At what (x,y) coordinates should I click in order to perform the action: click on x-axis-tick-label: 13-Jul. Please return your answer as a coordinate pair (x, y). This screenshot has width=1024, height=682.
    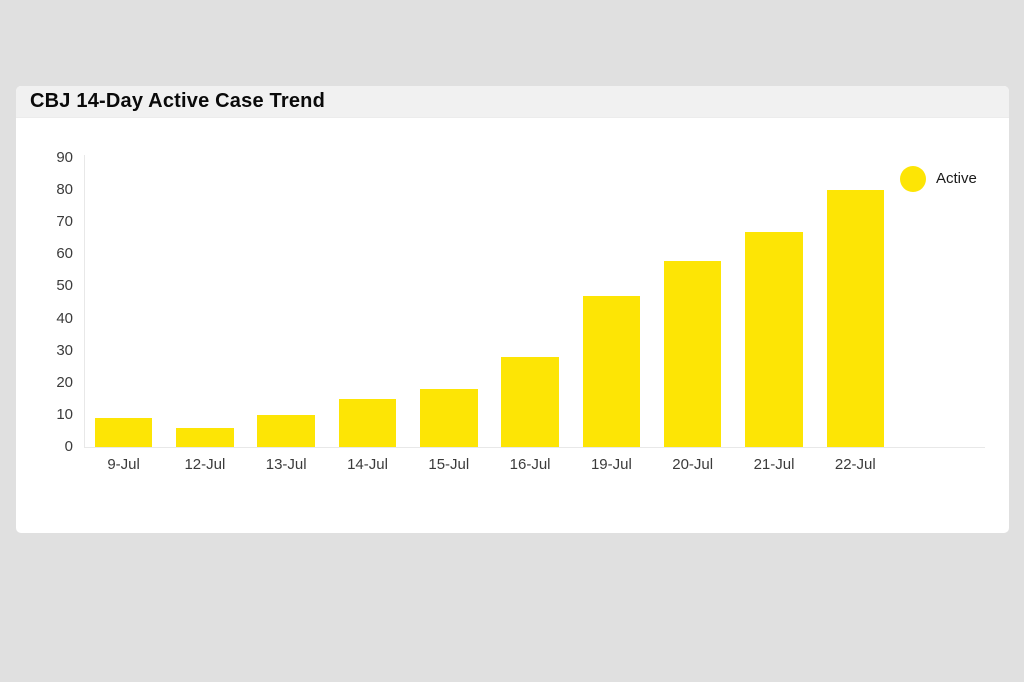
    Looking at the image, I should click on (286, 464).